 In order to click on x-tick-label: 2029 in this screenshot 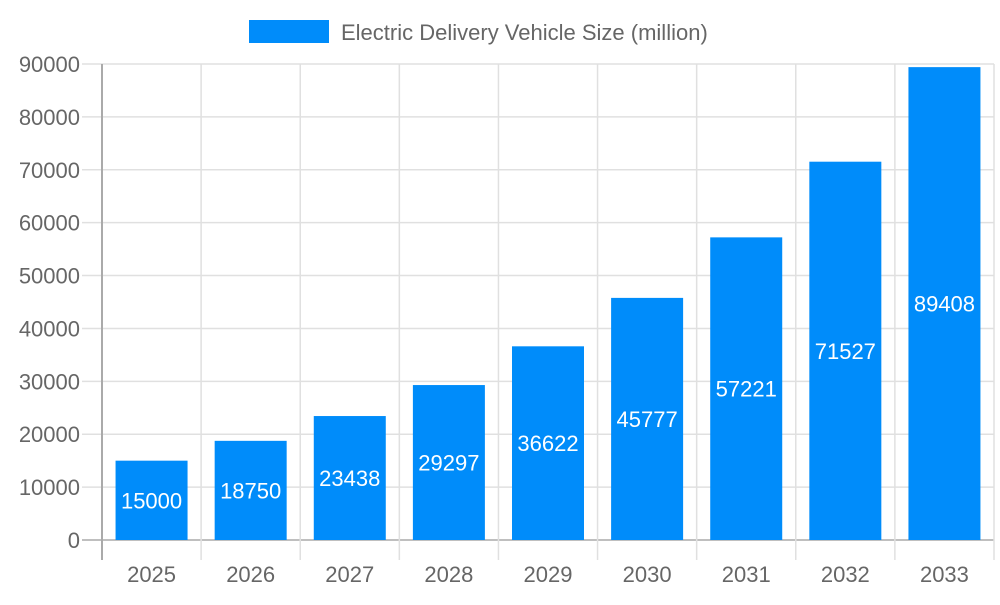, I will do `click(548, 574)`.